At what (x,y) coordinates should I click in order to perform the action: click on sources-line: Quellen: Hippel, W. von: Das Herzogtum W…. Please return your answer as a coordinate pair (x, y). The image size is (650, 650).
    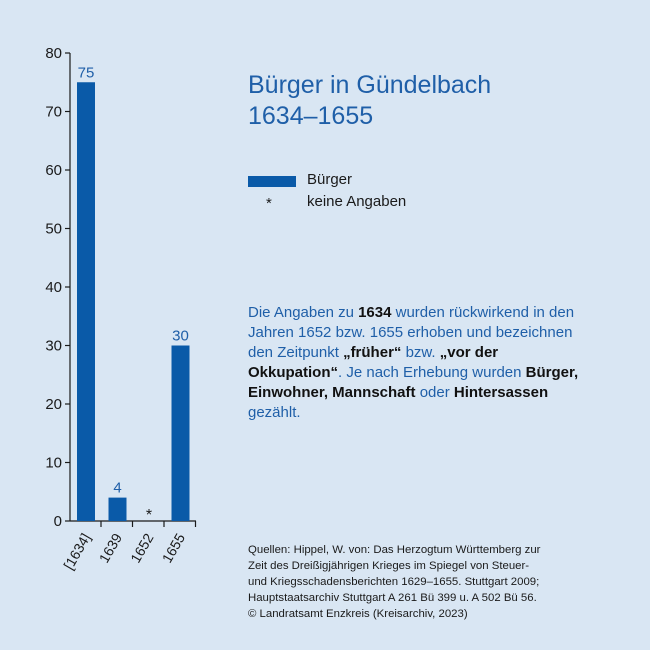
    Looking at the image, I should click on (394, 550).